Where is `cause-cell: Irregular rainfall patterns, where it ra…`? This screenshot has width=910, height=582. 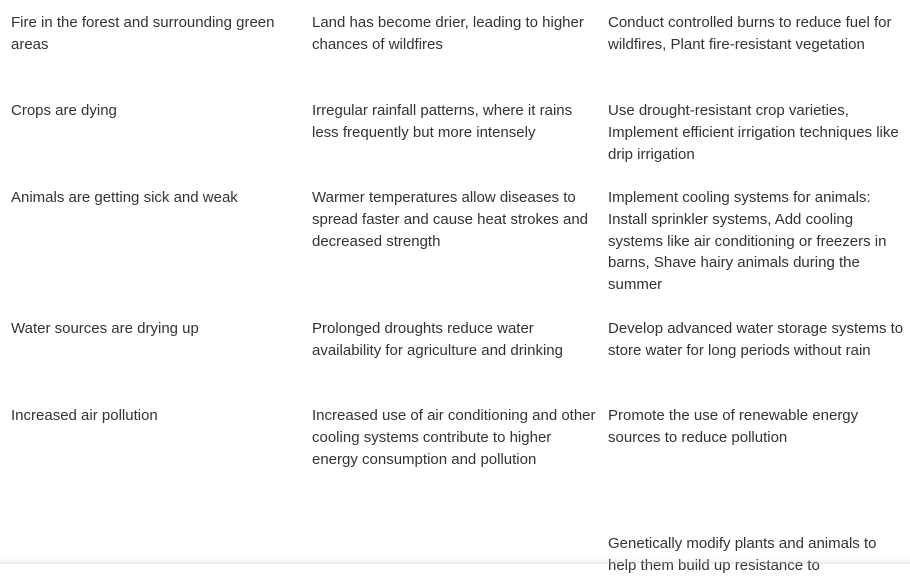
cause-cell: Irregular rainfall patterns, where it ra… is located at coordinates (442, 121).